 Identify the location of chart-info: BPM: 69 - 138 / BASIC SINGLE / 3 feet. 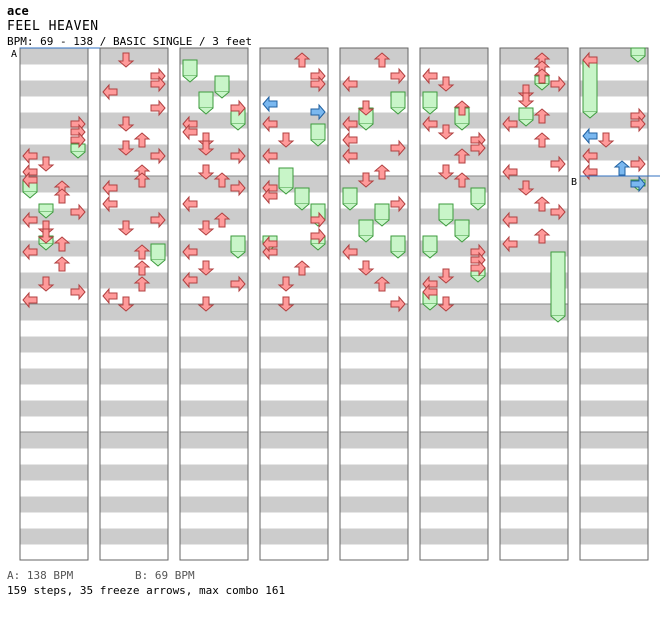
(130, 41).